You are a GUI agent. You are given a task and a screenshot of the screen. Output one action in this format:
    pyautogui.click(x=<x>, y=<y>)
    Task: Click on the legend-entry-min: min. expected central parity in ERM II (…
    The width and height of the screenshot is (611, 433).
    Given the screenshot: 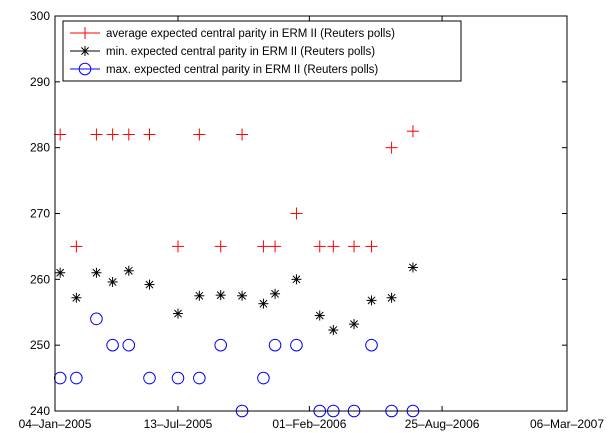 What is the action you would take?
    pyautogui.click(x=222, y=52)
    